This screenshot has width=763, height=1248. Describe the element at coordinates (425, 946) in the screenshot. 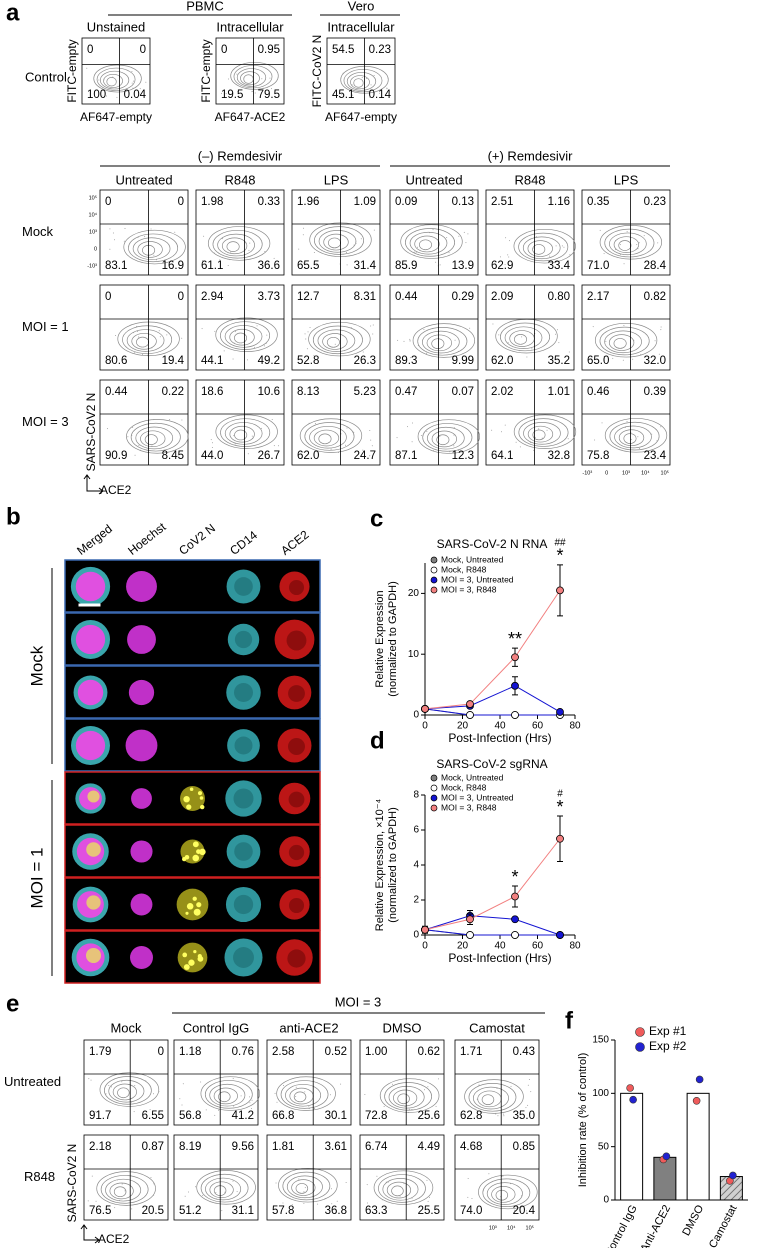

I see `x-tick-label: 0` at that location.